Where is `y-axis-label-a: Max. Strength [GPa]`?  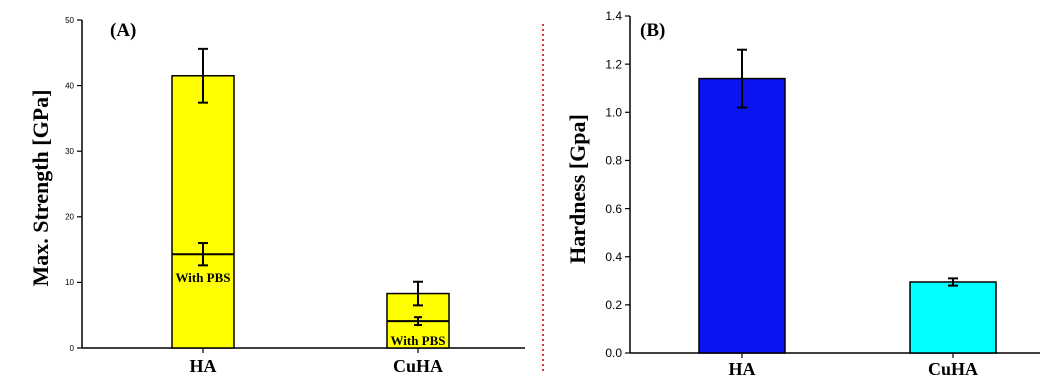 y-axis-label-a: Max. Strength [GPa] is located at coordinates (40, 188).